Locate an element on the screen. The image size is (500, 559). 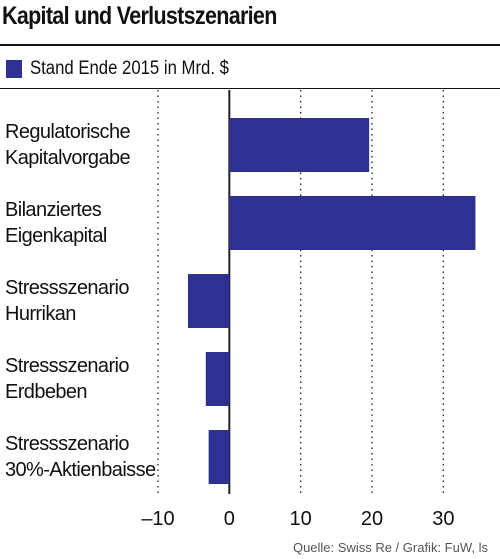
x-tick-label: 30 is located at coordinates (443, 519).